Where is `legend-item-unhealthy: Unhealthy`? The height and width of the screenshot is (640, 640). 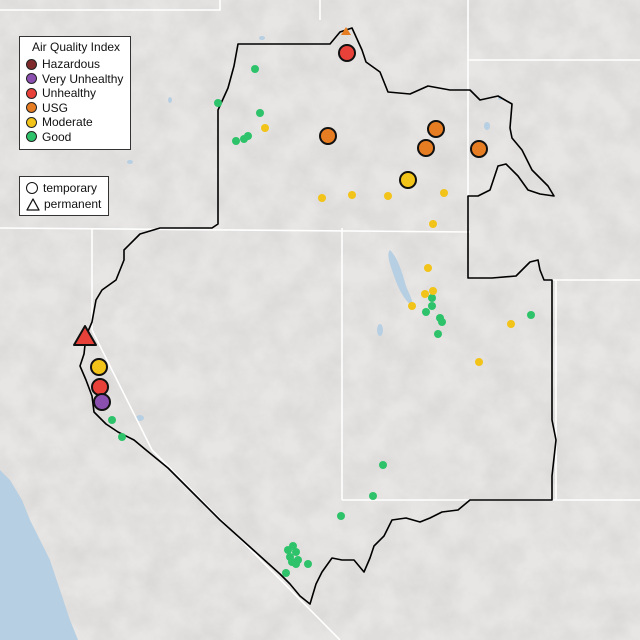 legend-item-unhealthy: Unhealthy is located at coordinates (75, 93).